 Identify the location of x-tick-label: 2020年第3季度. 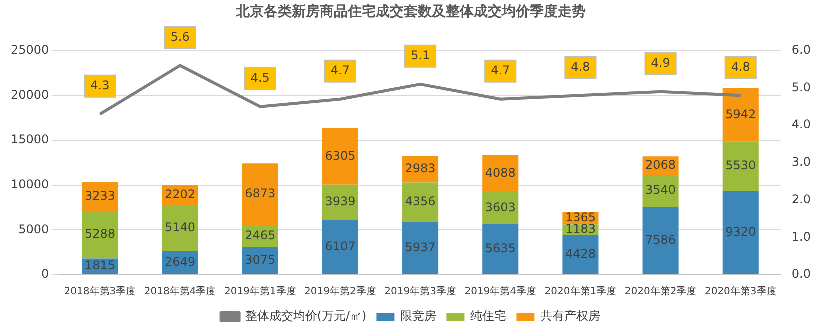
(740, 292).